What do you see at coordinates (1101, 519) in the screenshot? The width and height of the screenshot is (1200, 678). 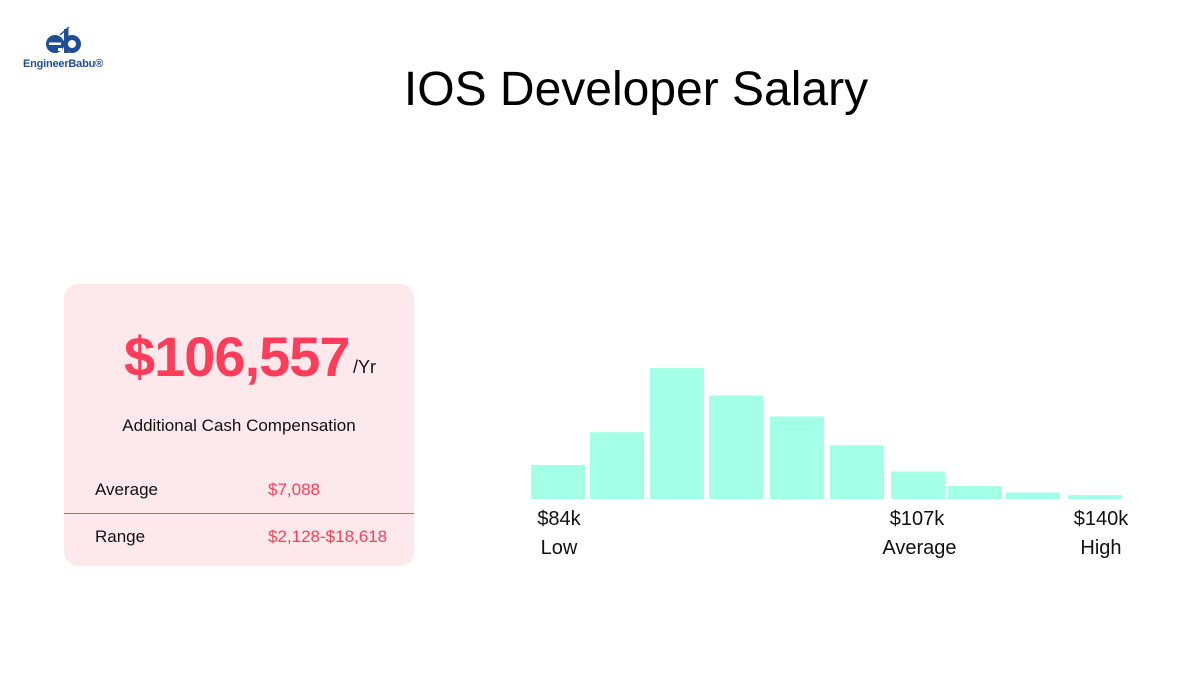 I see `x-label-high-value: $140k` at bounding box center [1101, 519].